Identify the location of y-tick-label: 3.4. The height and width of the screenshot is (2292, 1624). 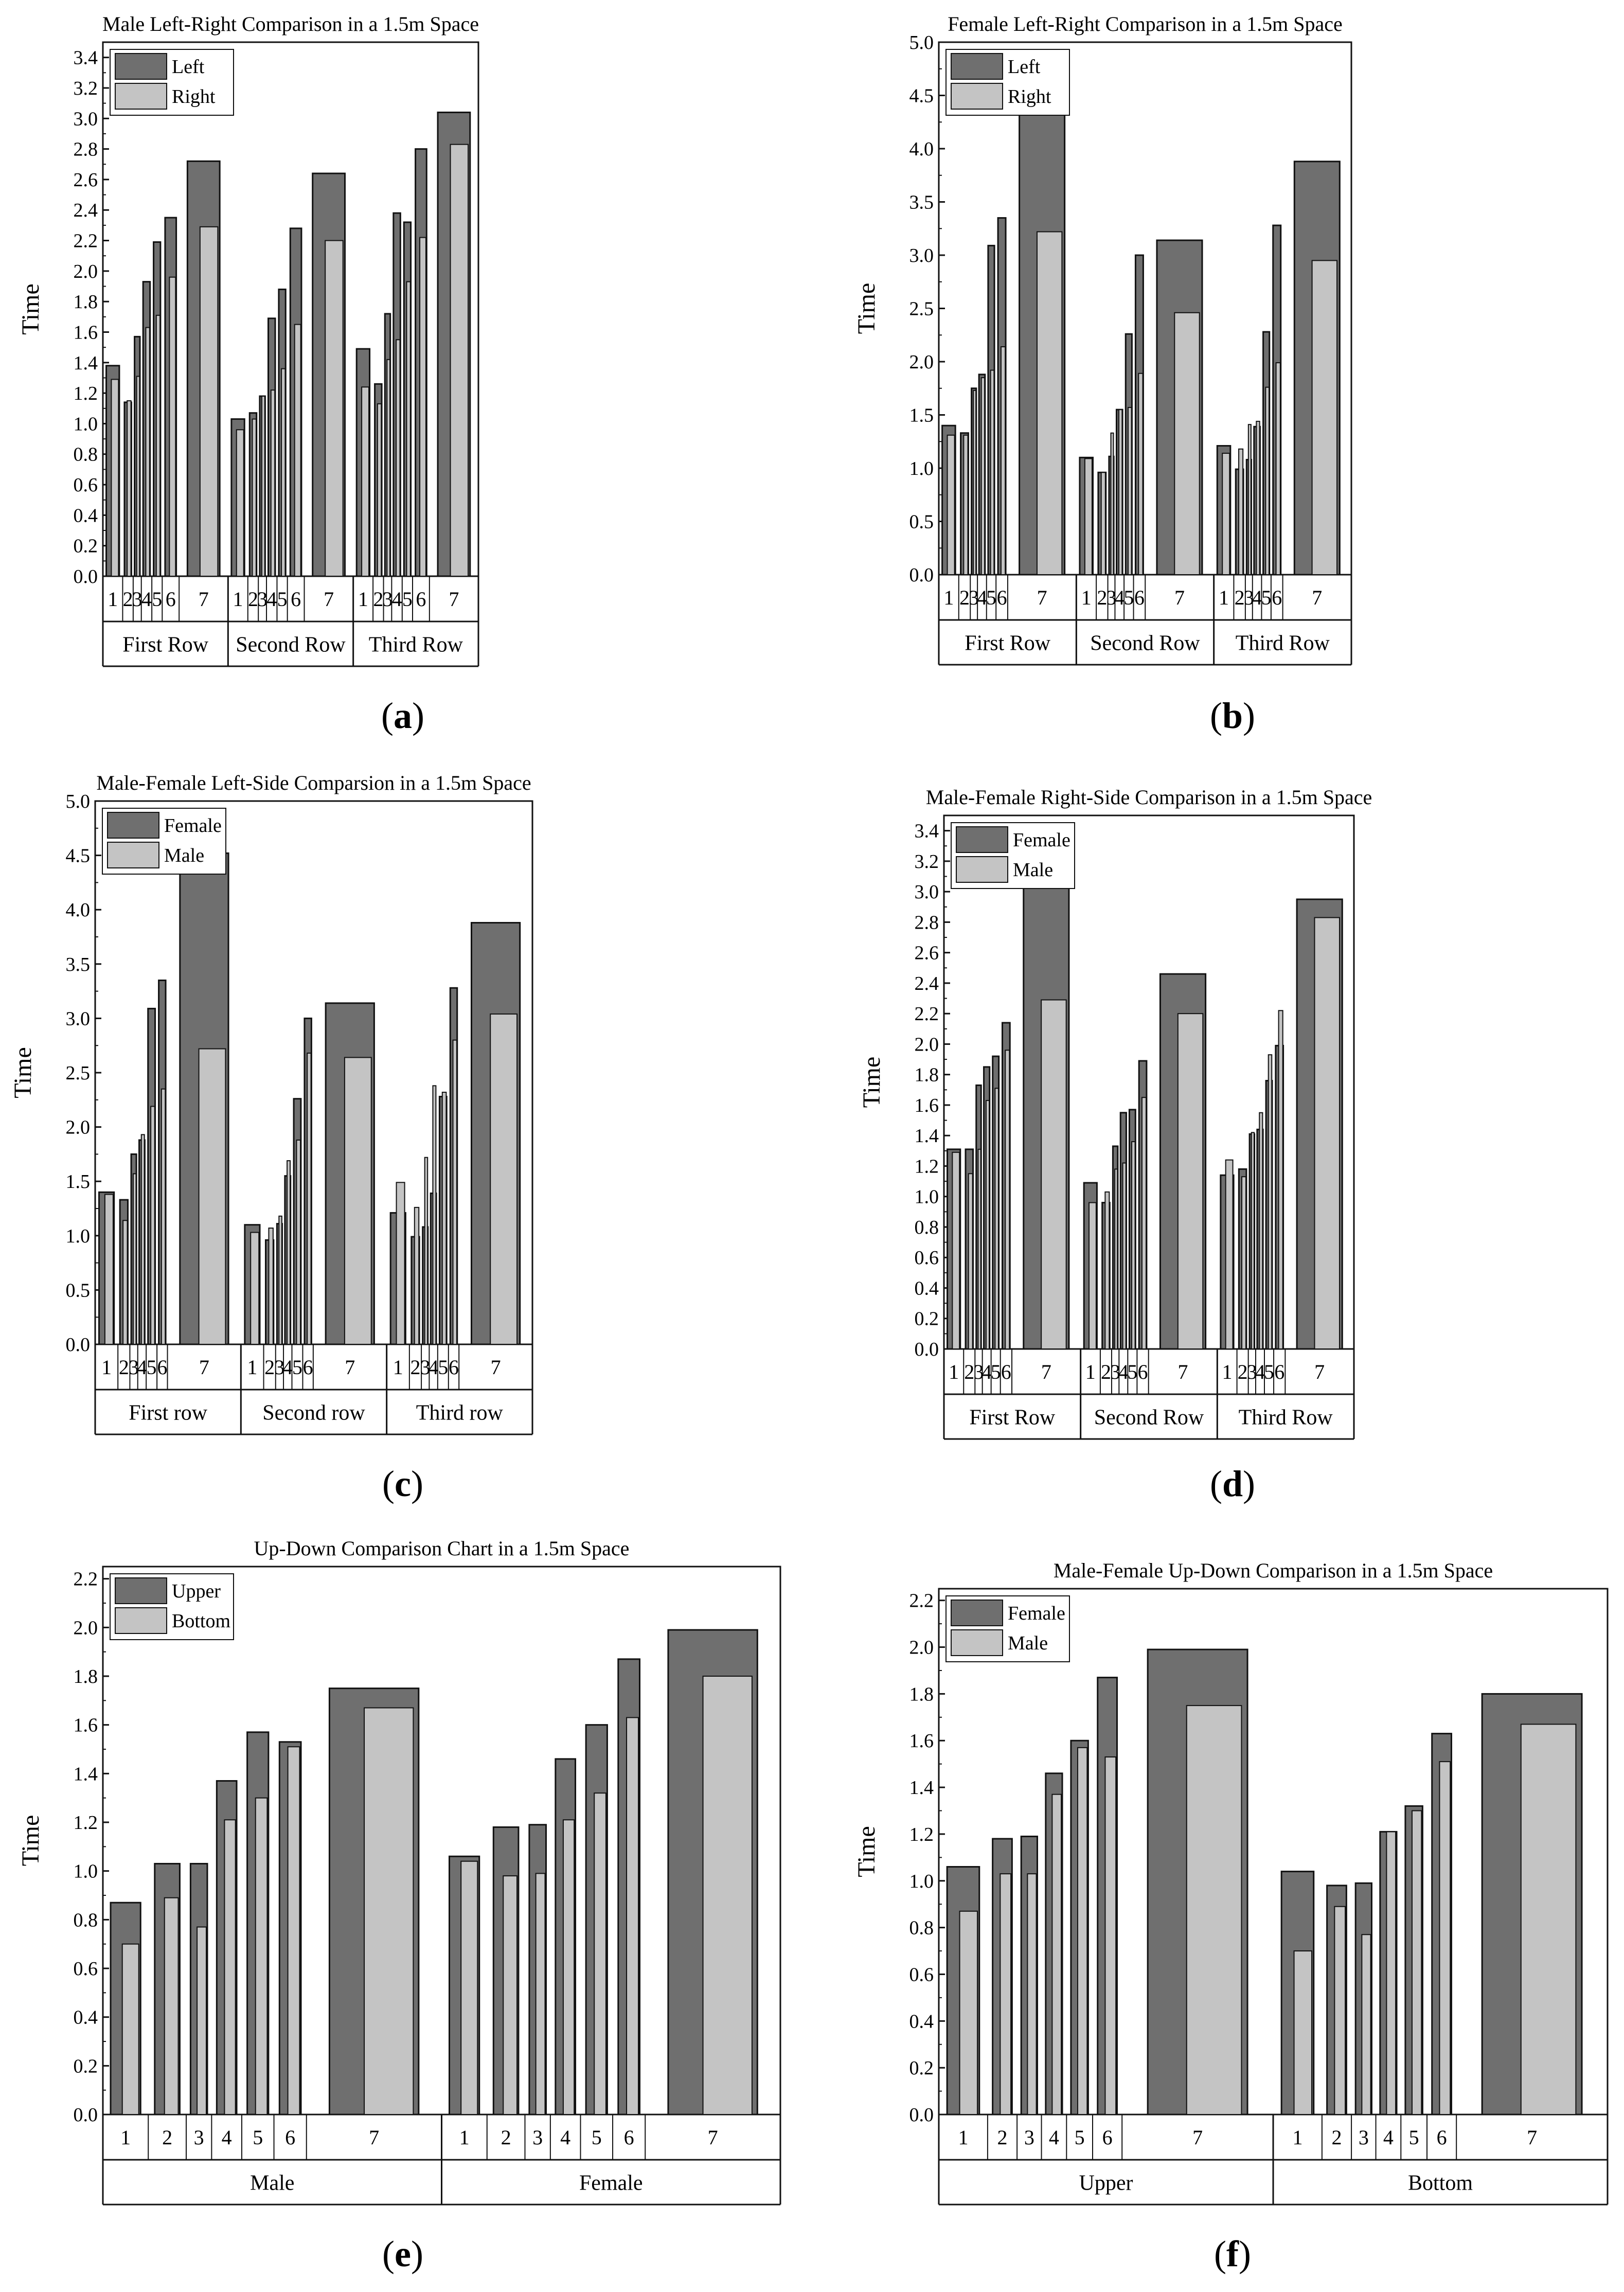
(86, 58).